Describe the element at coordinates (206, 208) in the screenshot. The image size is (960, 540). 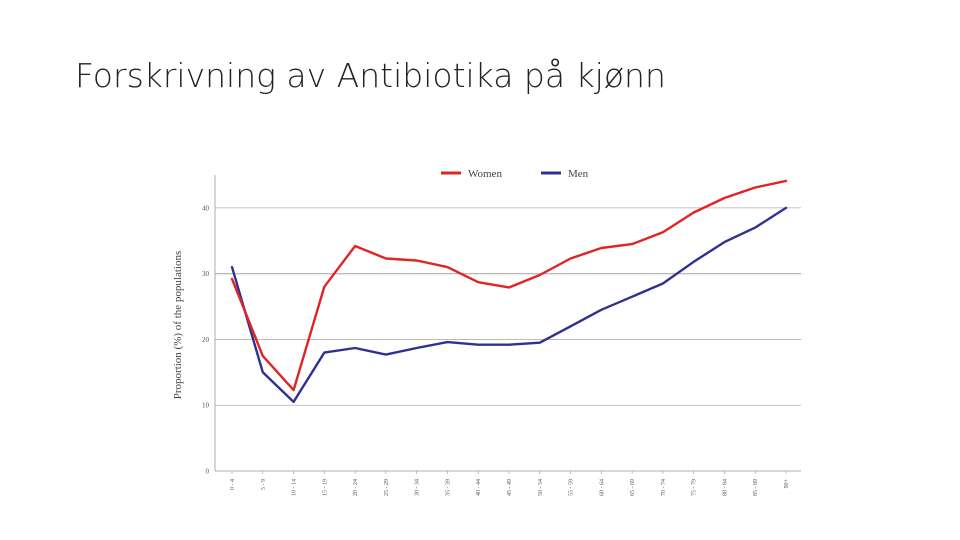
I see `y-tick-label: 40` at that location.